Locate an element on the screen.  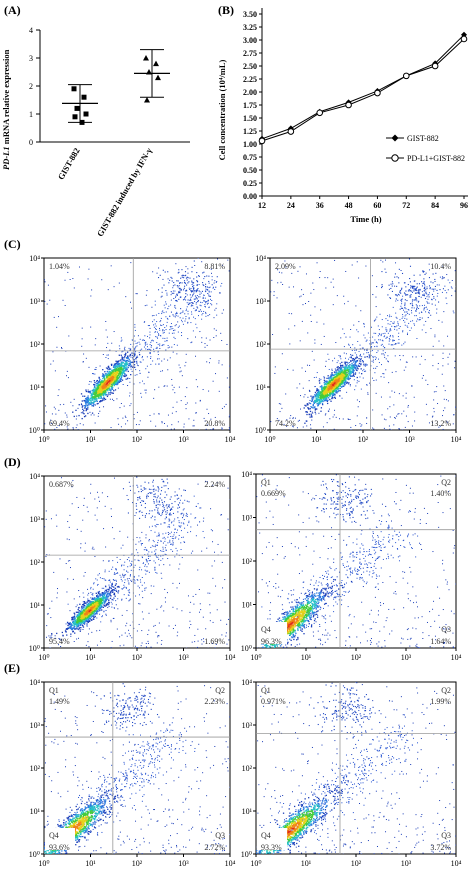
series-2-point is located at coordinates (464, 39).